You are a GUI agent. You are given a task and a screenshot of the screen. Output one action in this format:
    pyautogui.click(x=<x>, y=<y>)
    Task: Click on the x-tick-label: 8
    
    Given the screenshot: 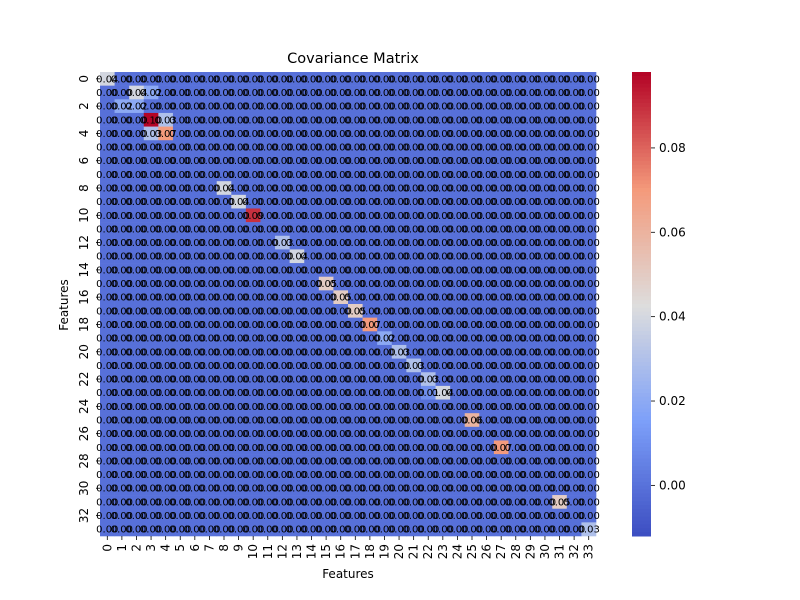 What is the action you would take?
    pyautogui.click(x=224, y=548)
    